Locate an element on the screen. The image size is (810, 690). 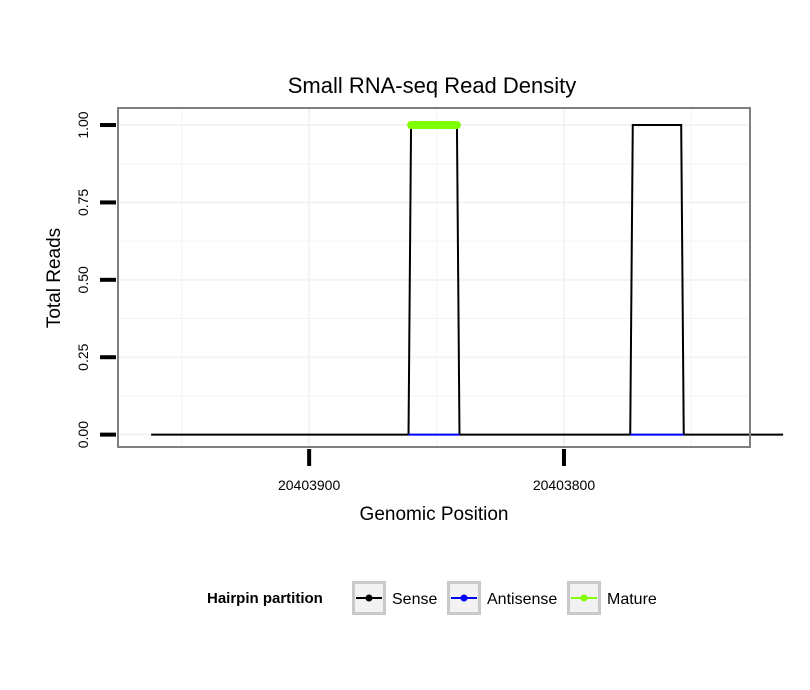
x-tick-label: 20403900 is located at coordinates (309, 485).